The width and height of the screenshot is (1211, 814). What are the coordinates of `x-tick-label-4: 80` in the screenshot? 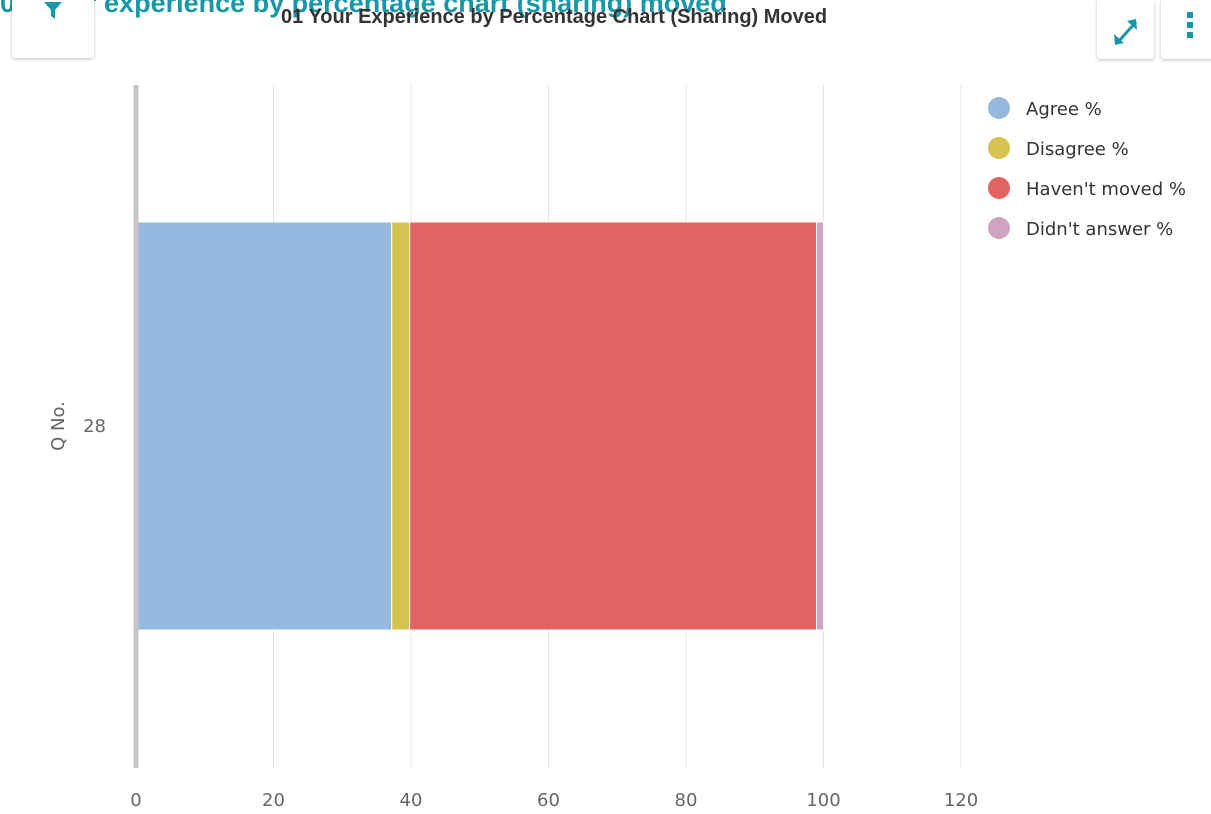 It's located at (686, 800).